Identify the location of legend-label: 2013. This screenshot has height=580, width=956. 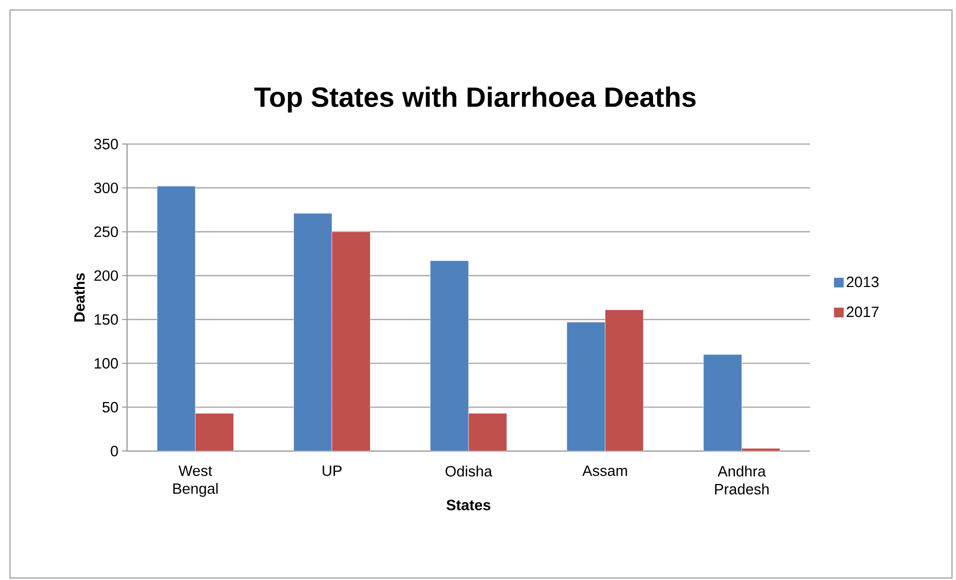
(862, 282).